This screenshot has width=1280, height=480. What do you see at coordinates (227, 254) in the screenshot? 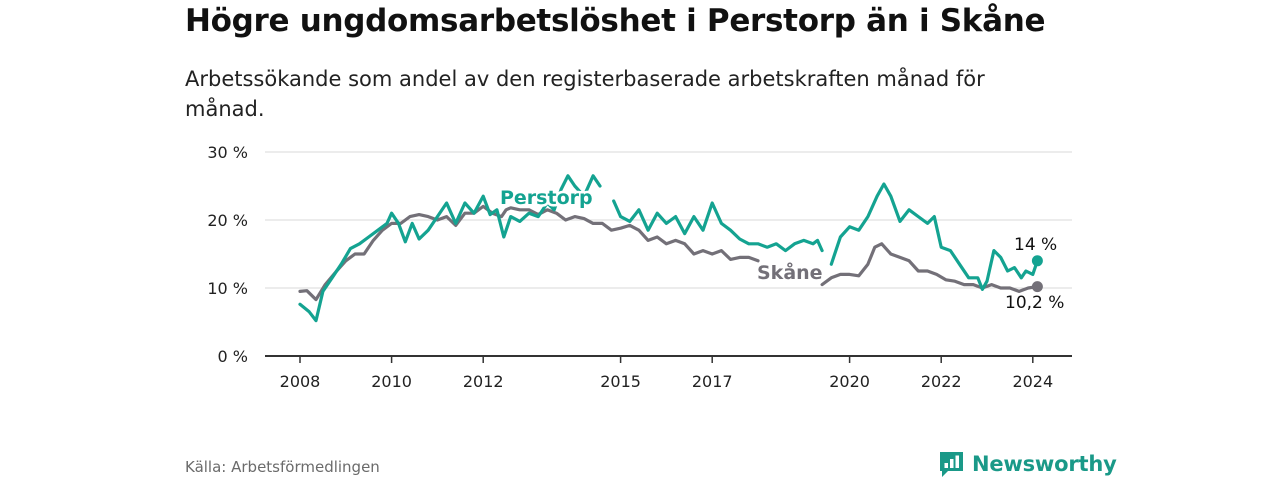
I see `y-axis-ticks: 0 % 10 % 20 % 30 %` at bounding box center [227, 254].